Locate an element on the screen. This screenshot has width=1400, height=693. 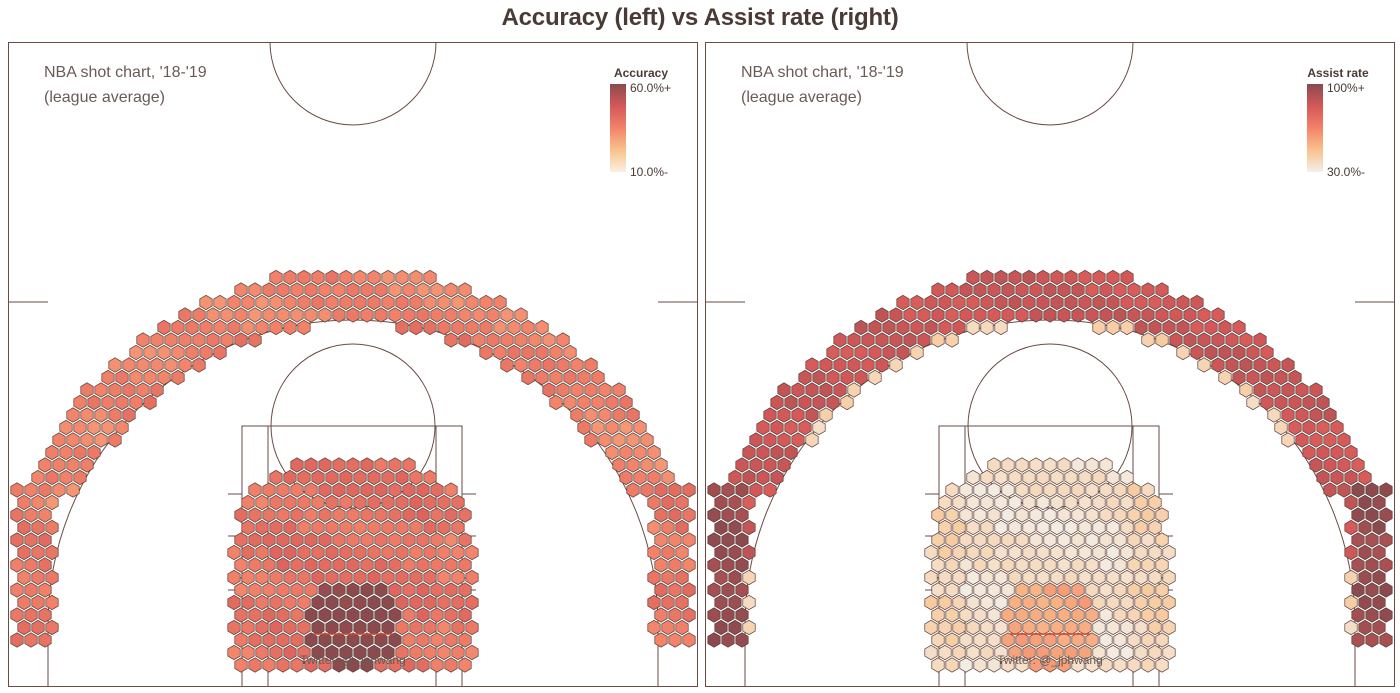
colorbar-min-label: 10.0%- is located at coordinates (649, 172).